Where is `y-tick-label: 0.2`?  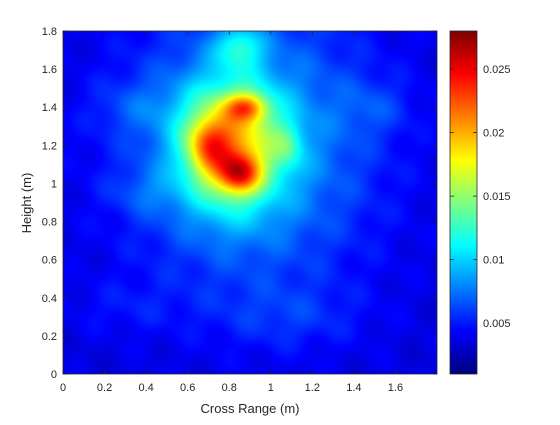 y-tick-label: 0.2 is located at coordinates (49, 337).